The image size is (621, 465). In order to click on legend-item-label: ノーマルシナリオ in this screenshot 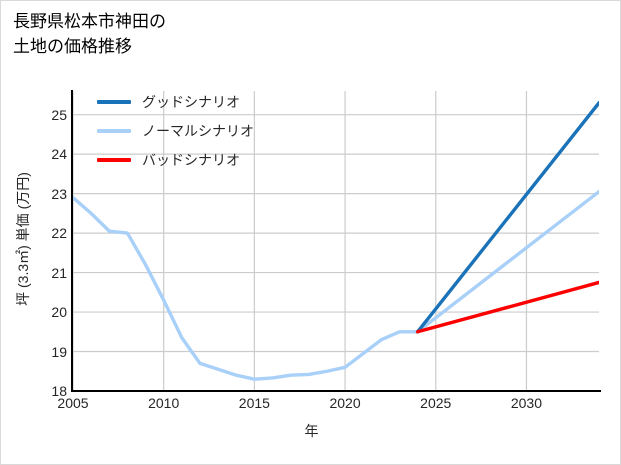, I will do `click(198, 130)`.